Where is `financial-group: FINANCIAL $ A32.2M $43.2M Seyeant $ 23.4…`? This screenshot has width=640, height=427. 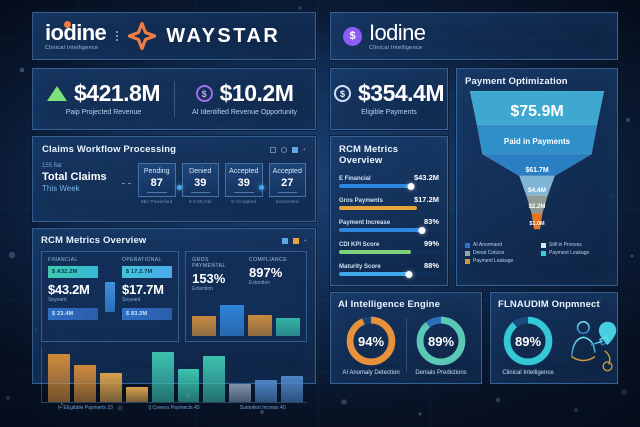
financial-group: FINANCIAL $ A32.2M $43.2M Seyeant $ 23.4… is located at coordinates (73, 296).